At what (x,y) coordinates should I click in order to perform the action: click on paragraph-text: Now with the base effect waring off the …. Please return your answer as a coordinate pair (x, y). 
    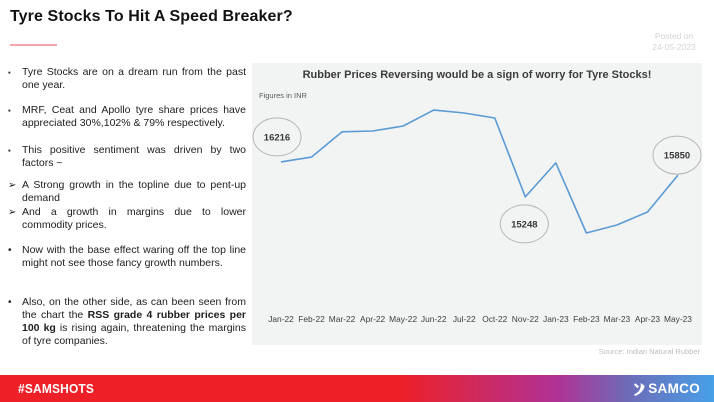
    Looking at the image, I should click on (134, 256).